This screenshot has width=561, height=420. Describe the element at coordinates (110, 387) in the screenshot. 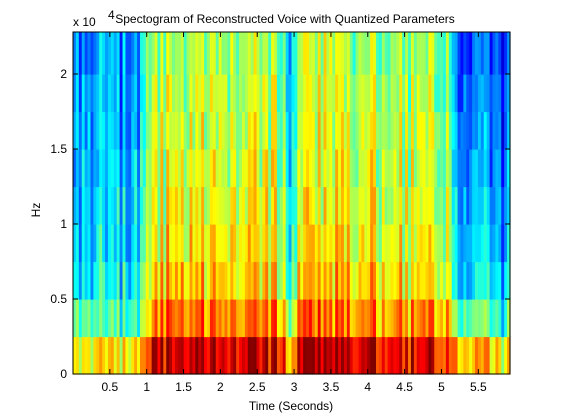

I see `x-tick-label: 0.5` at that location.